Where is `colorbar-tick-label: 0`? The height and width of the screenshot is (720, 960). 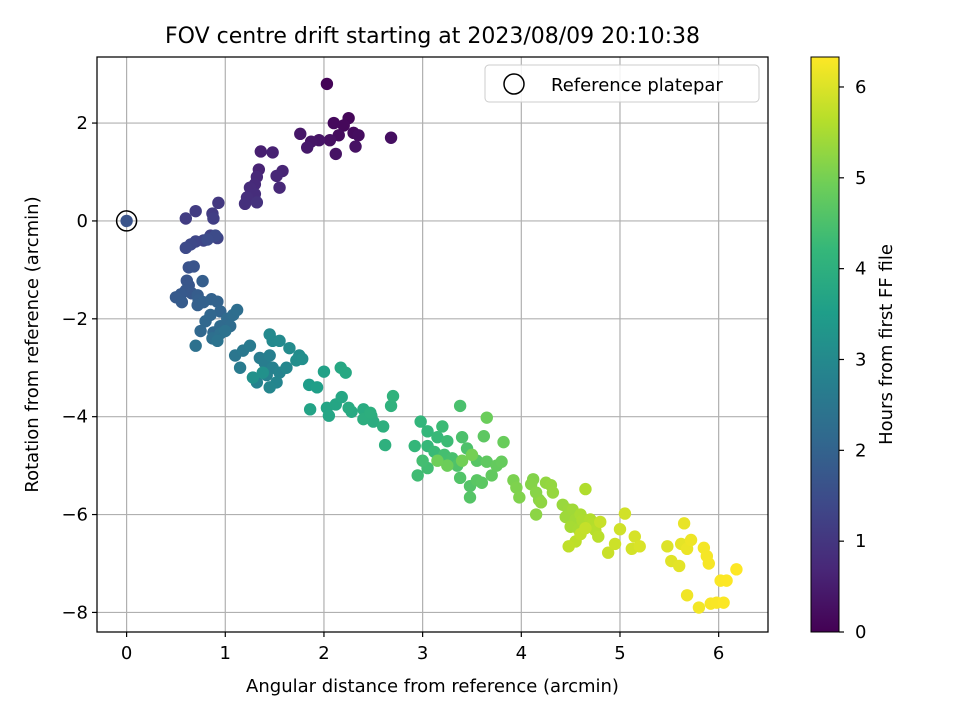
colorbar-tick-label: 0 is located at coordinates (860, 632).